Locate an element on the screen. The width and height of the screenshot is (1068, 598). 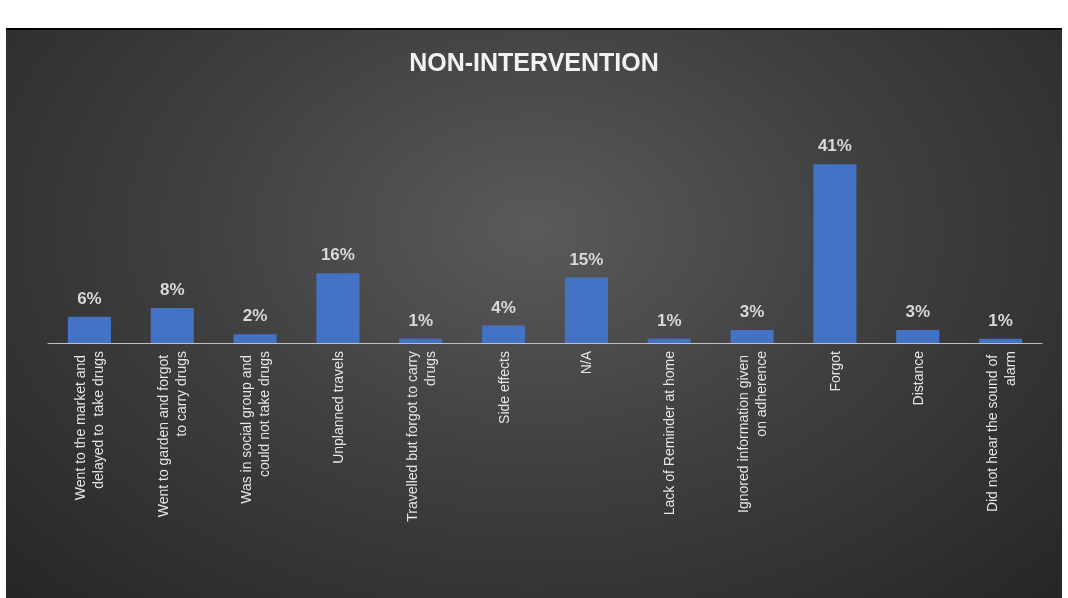
x-tick-label: Lack of Reminder at home is located at coordinates (669, 433).